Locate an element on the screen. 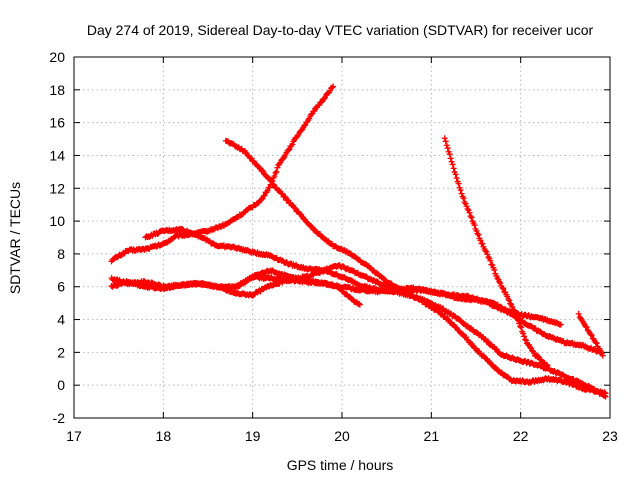 This screenshot has width=640, height=480. y-tick-label: 14 is located at coordinates (57, 155).